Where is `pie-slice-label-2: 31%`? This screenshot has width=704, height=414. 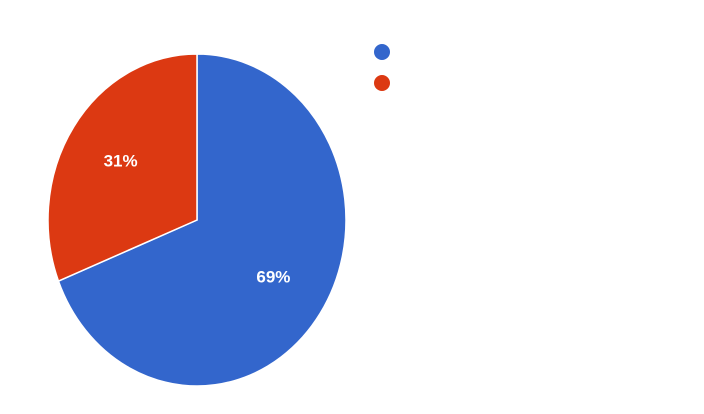
pie-slice-label-2: 31% is located at coordinates (121, 161).